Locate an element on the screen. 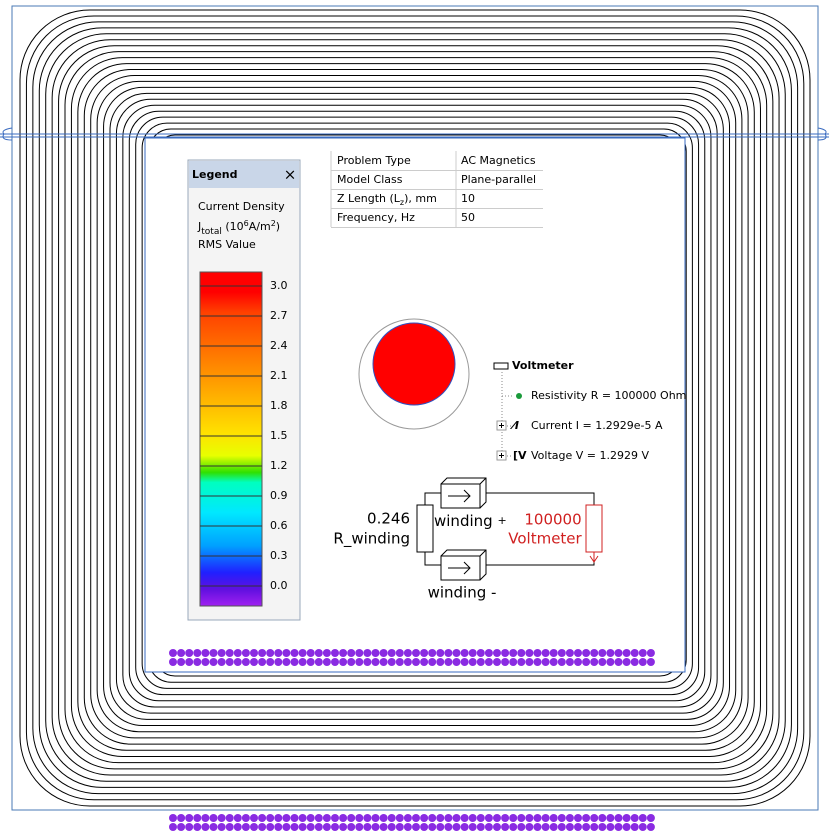 The height and width of the screenshot is (835, 829). unit-exp: 6 is located at coordinates (246, 223).